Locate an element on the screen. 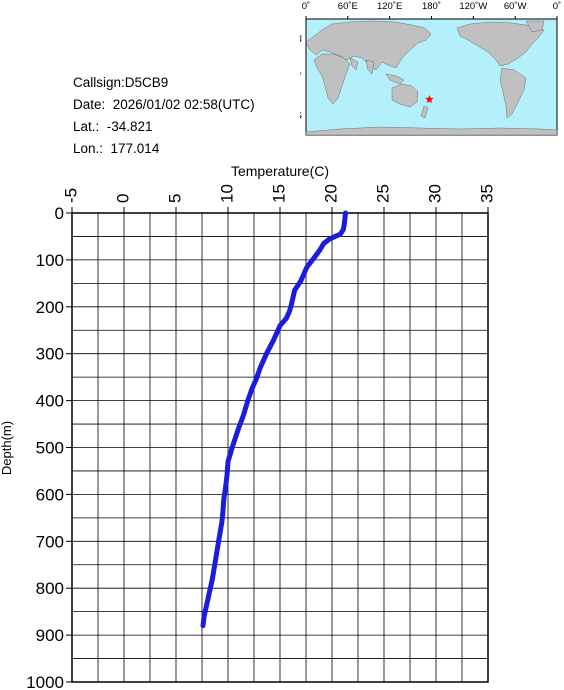  y-tick-label: 300 is located at coordinates (50, 354).